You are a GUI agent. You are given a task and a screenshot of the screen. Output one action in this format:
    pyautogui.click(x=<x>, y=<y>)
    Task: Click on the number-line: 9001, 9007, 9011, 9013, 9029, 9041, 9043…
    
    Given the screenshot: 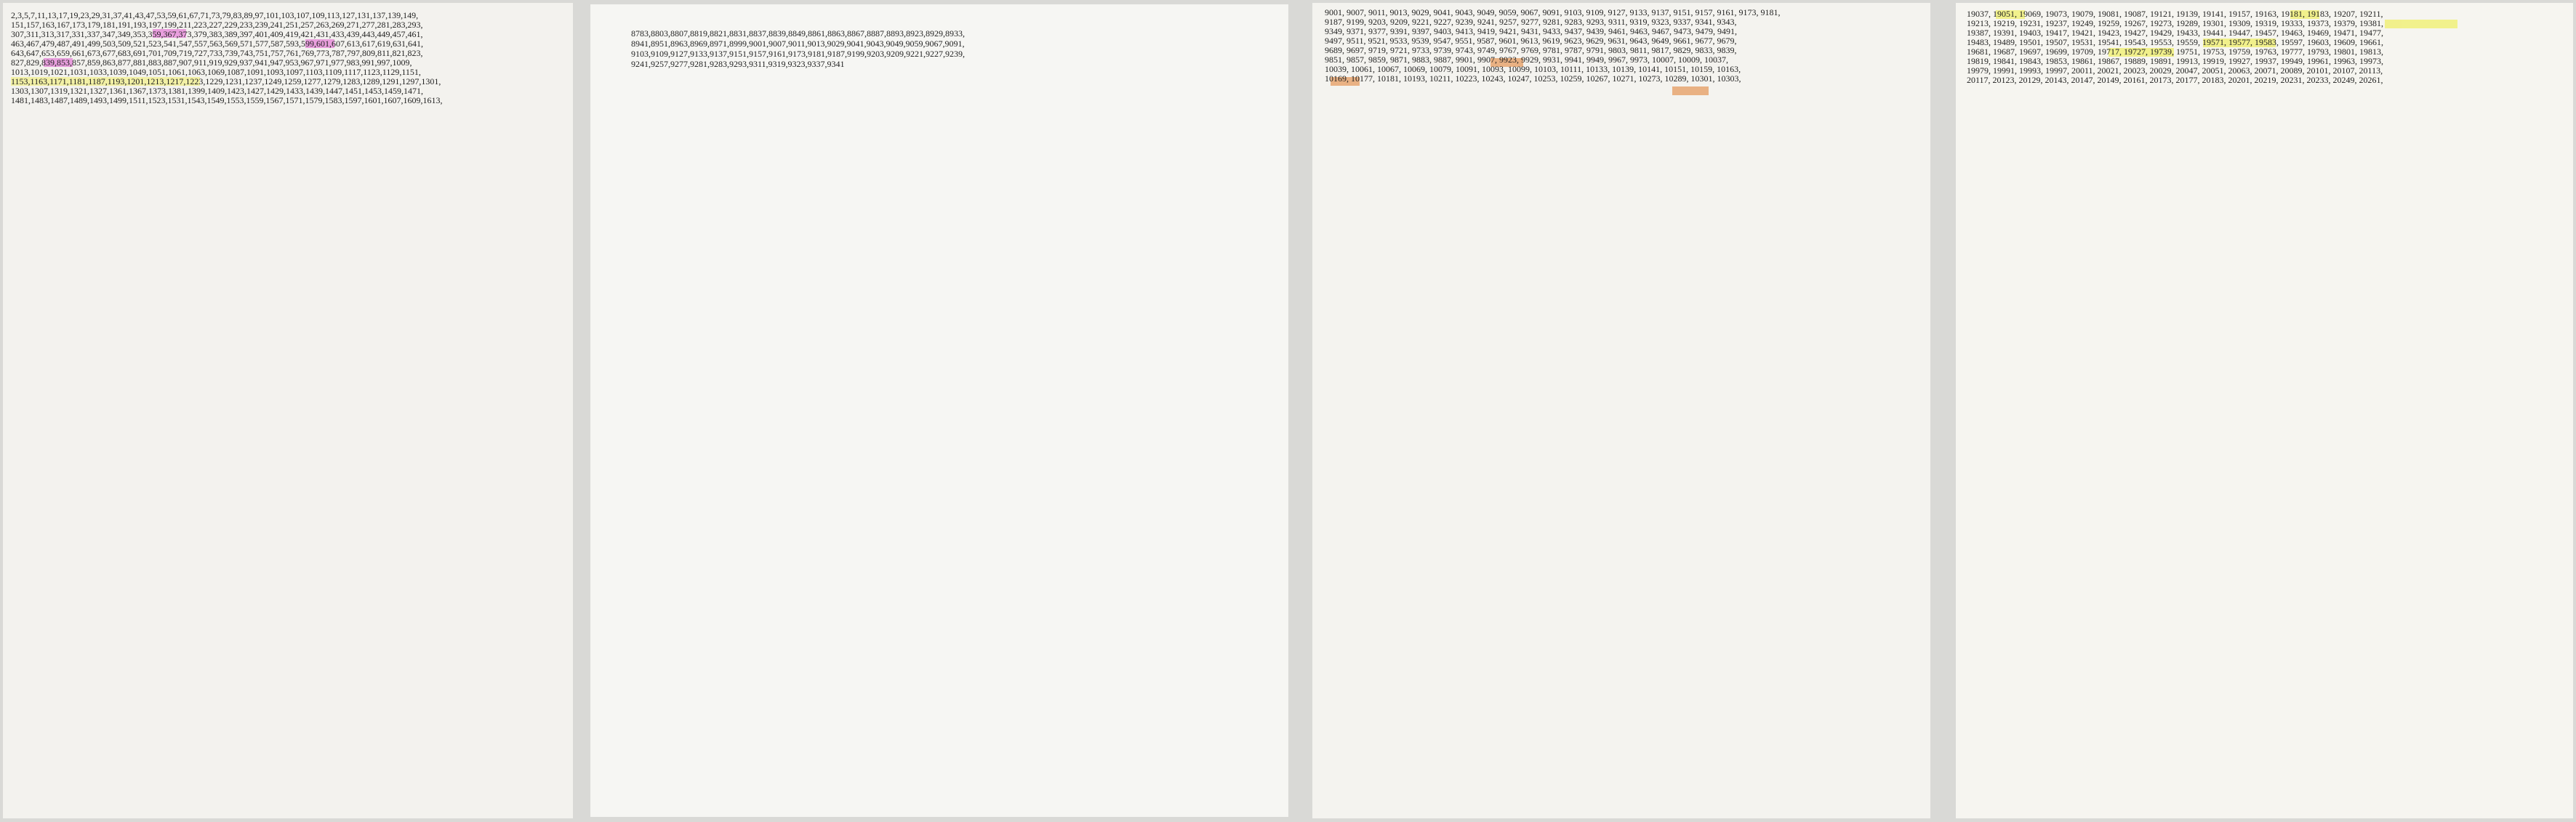 What is the action you would take?
    pyautogui.click(x=1553, y=12)
    